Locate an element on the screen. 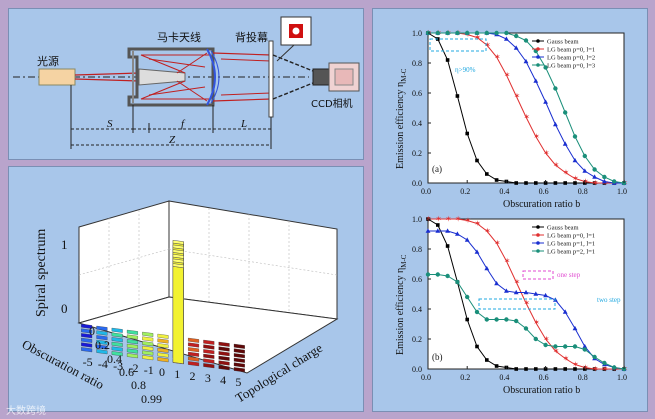  x-tick-label: 0.2 is located at coordinates (465, 191).